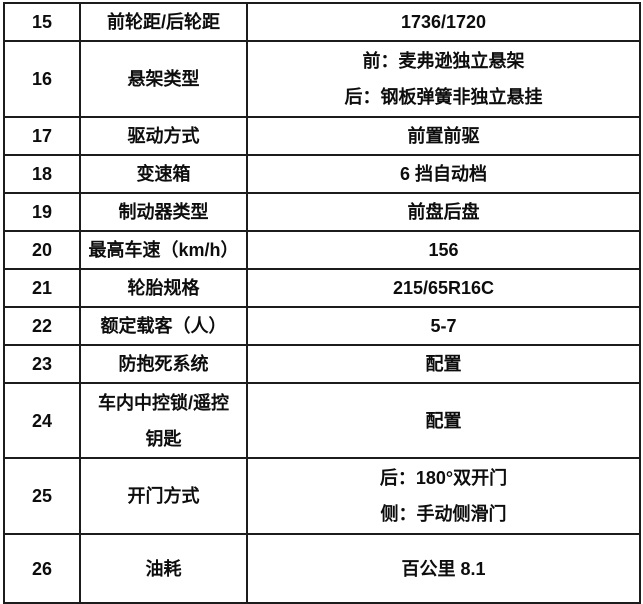 Image resolution: width=643 pixels, height=604 pixels. I want to click on spec-label-cell: 额定载客（人）, so click(163, 326).